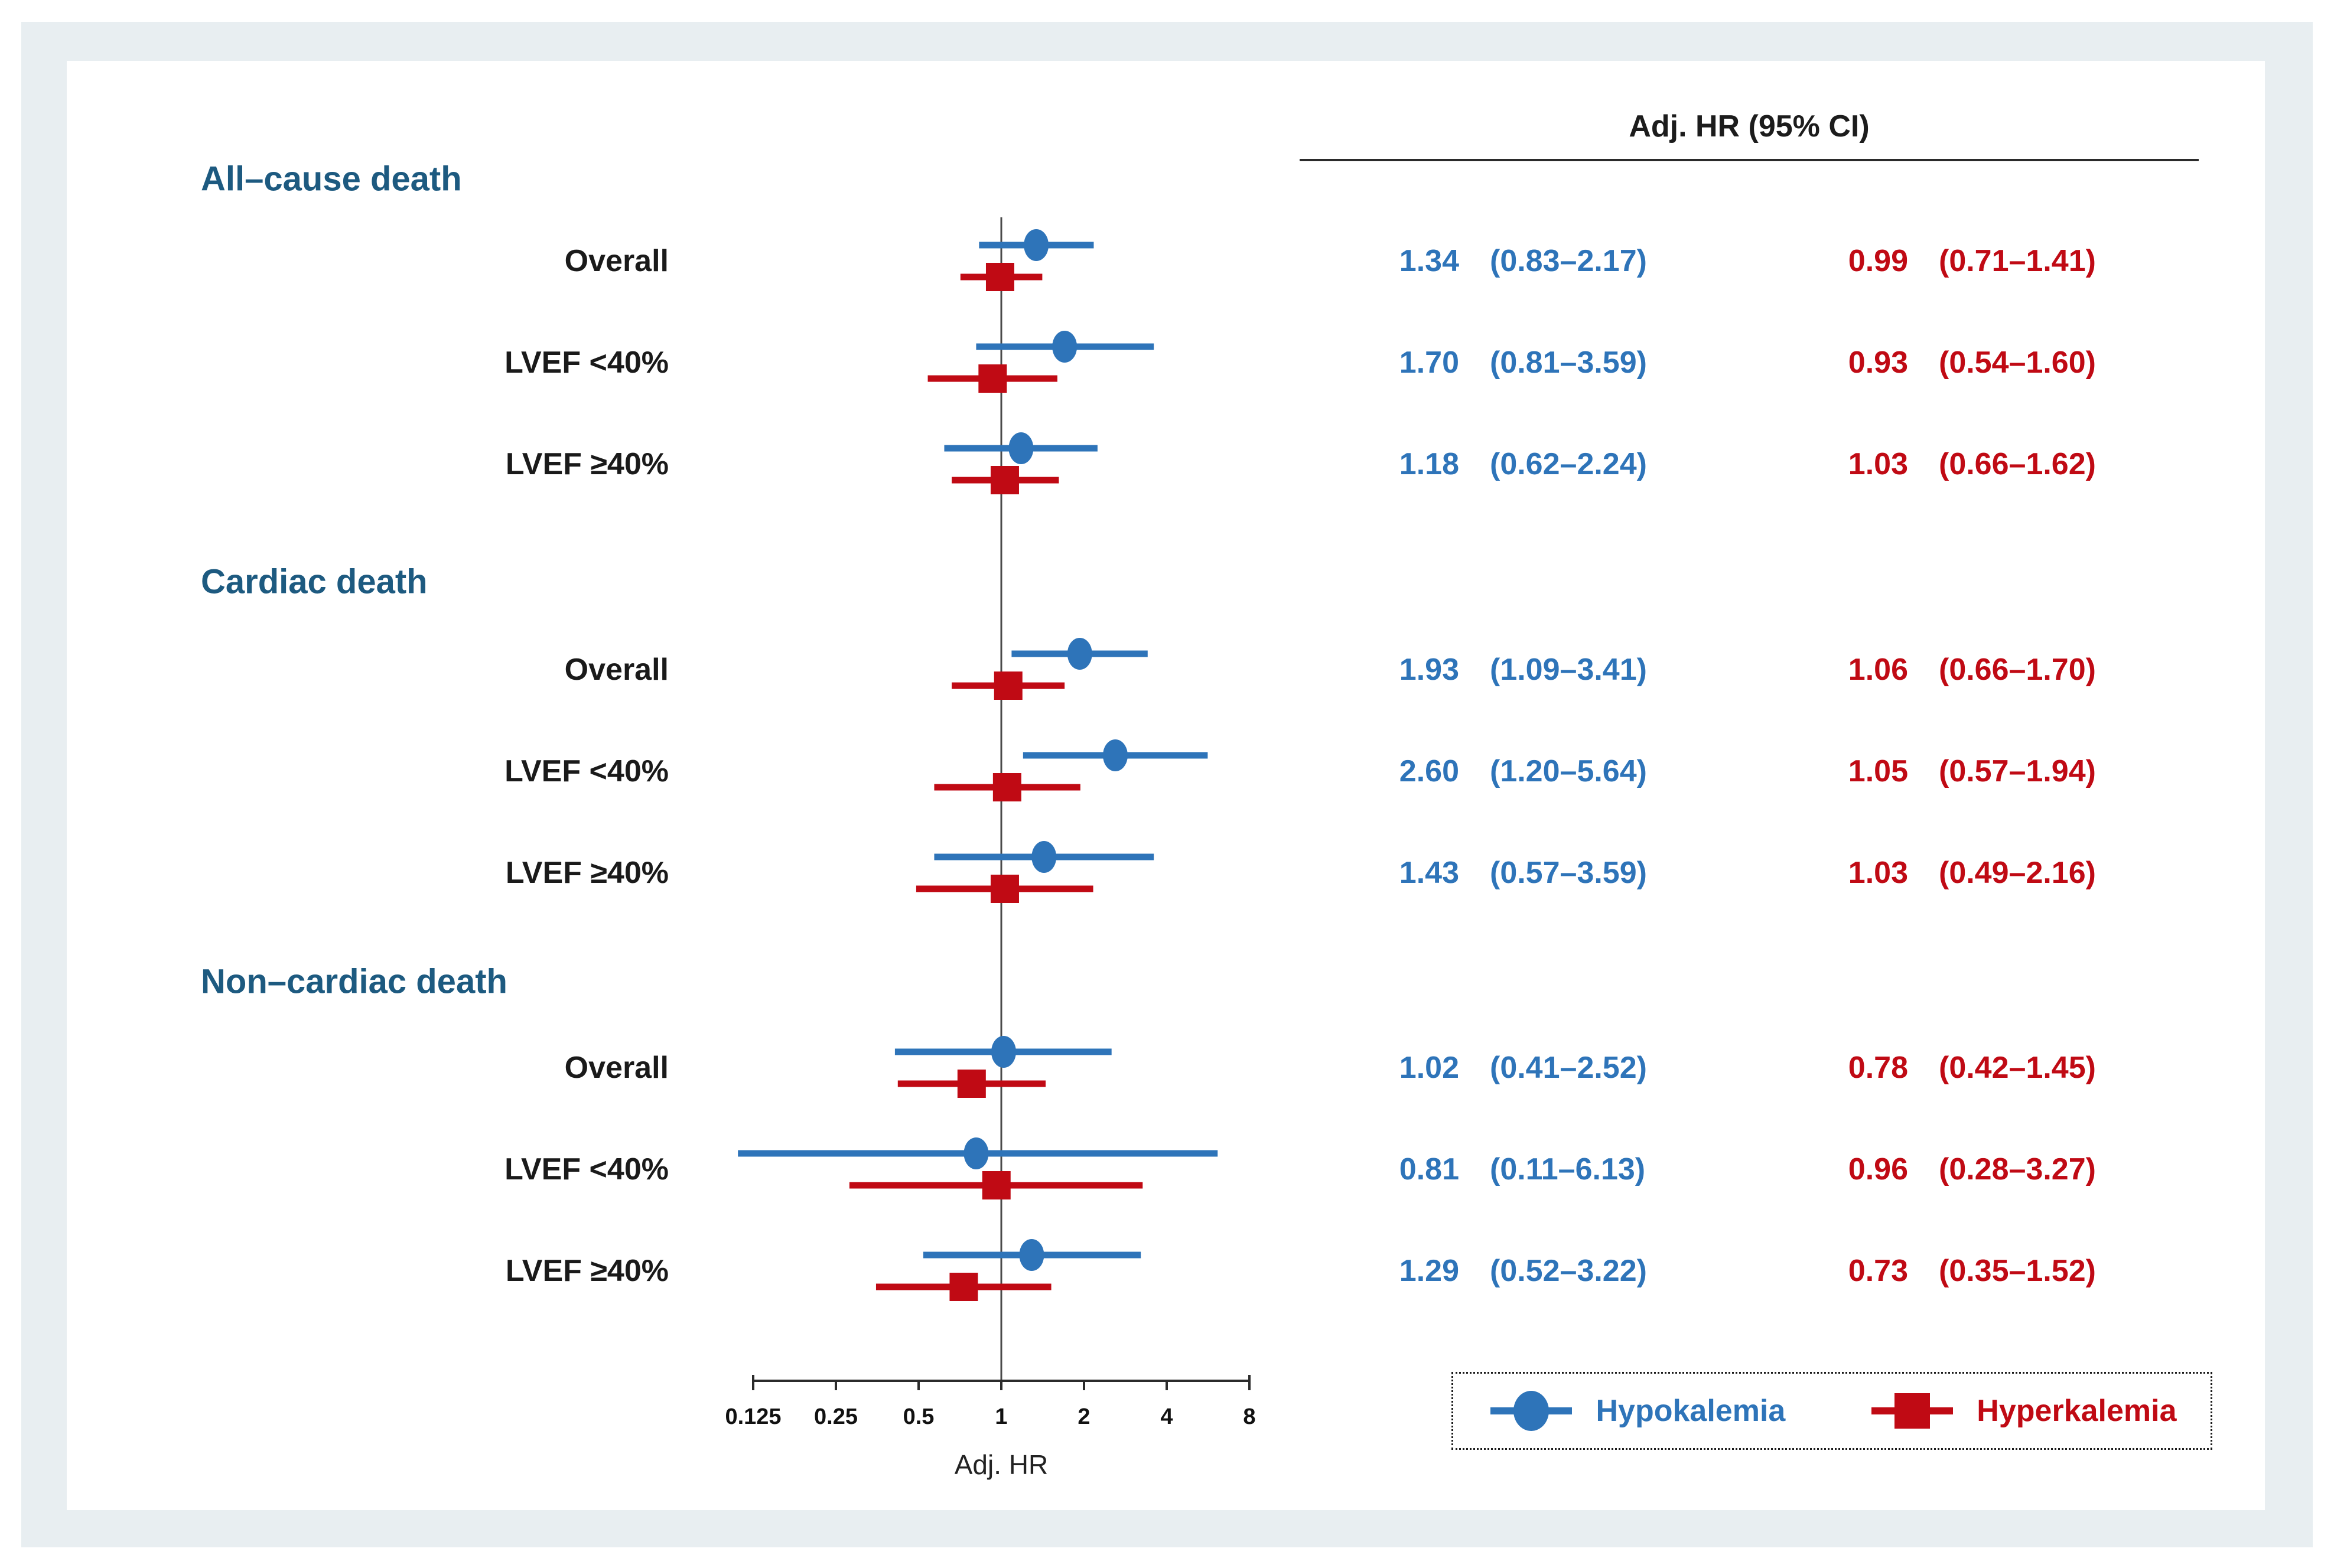 The image size is (2334, 1568). What do you see at coordinates (2018, 873) in the screenshot?
I see `hr-ci-hyperkalemia: (0.49–2.16)` at bounding box center [2018, 873].